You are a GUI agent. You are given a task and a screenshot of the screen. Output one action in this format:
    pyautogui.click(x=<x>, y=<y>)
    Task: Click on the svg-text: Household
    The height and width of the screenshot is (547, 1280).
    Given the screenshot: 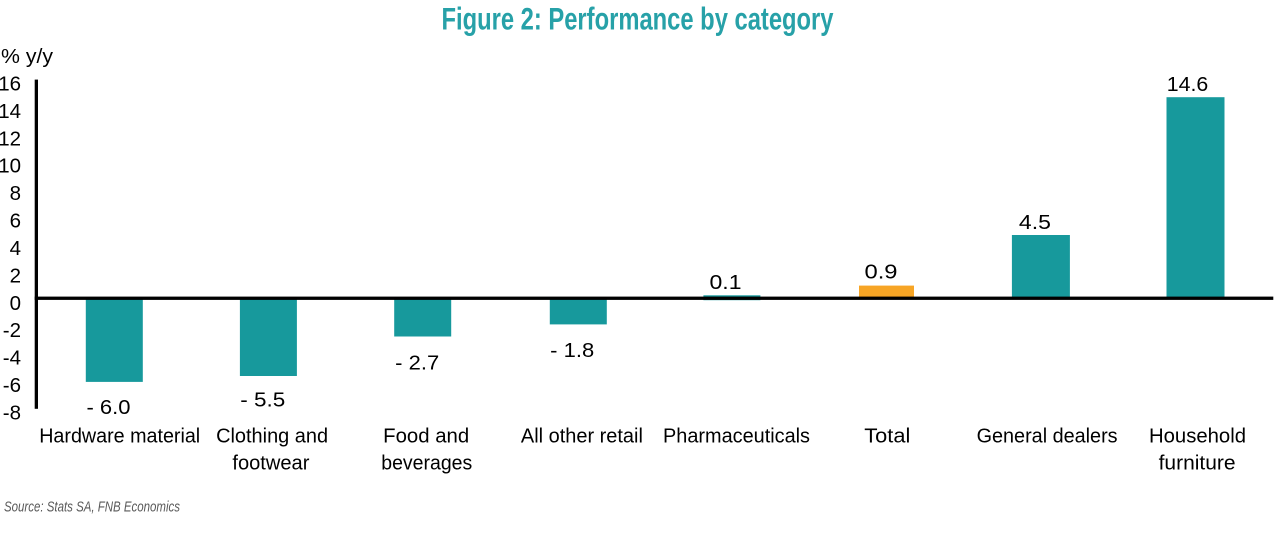 What is the action you would take?
    pyautogui.click(x=1197, y=437)
    